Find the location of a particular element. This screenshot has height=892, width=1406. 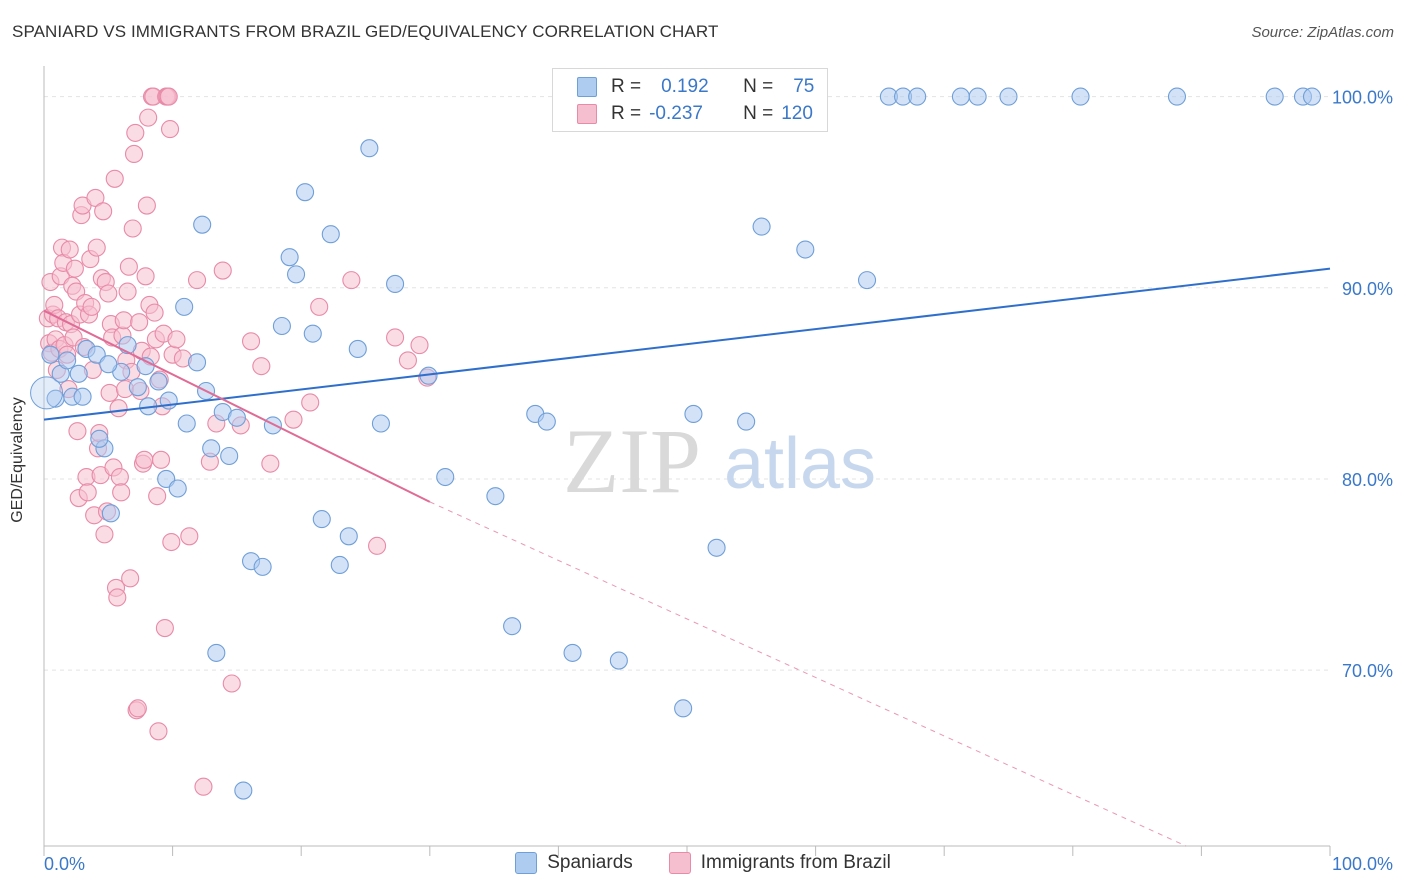

x-tick-label: 0.0% is located at coordinates (64, 864).